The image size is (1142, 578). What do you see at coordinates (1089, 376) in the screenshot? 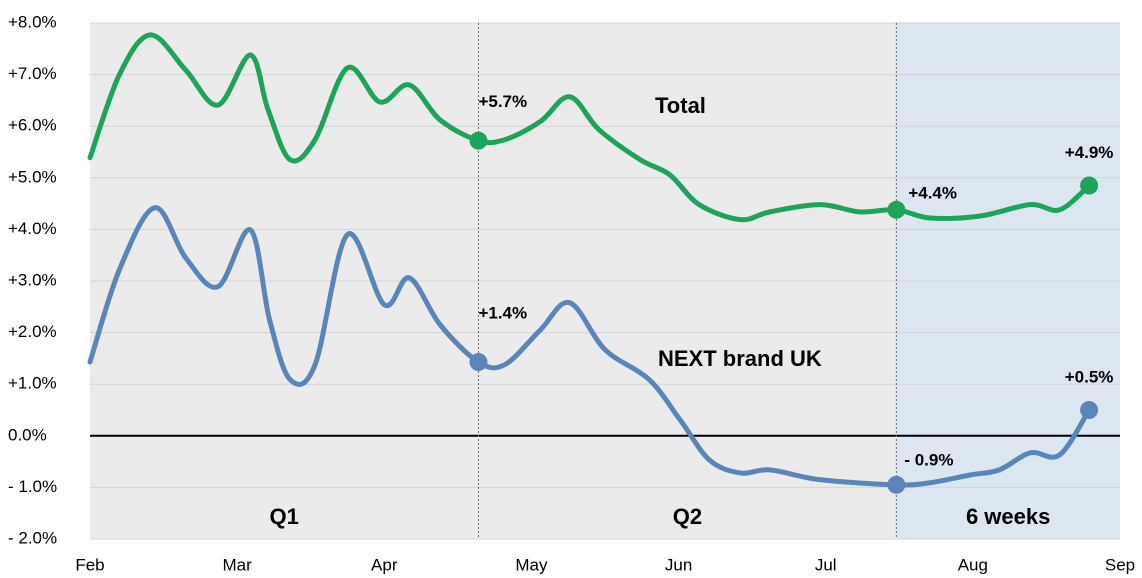
I see `annotation-label: +0.5%` at bounding box center [1089, 376].